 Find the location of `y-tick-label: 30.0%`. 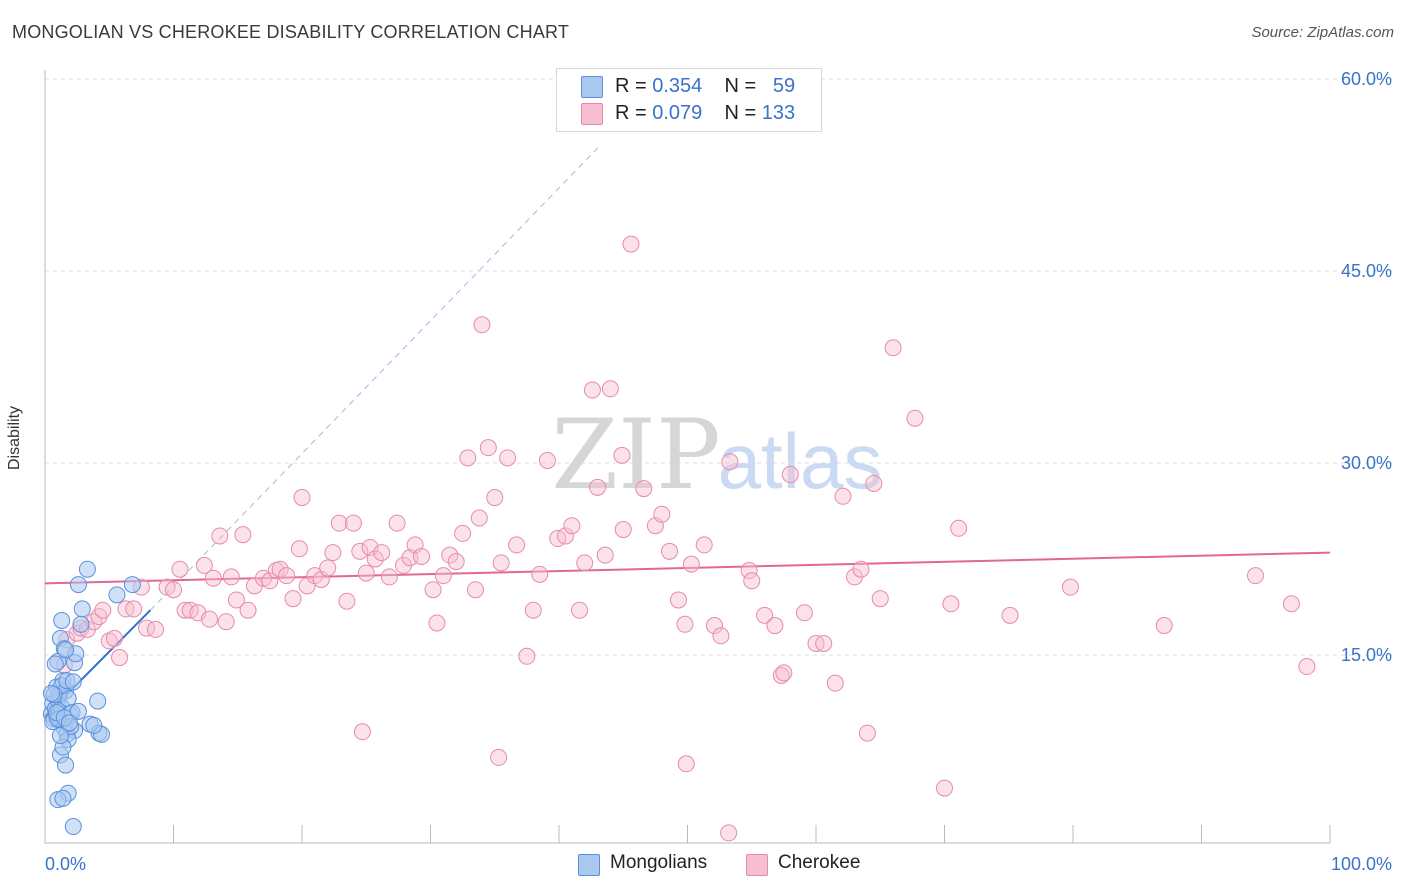

y-tick-label: 30.0% is located at coordinates (1366, 463).